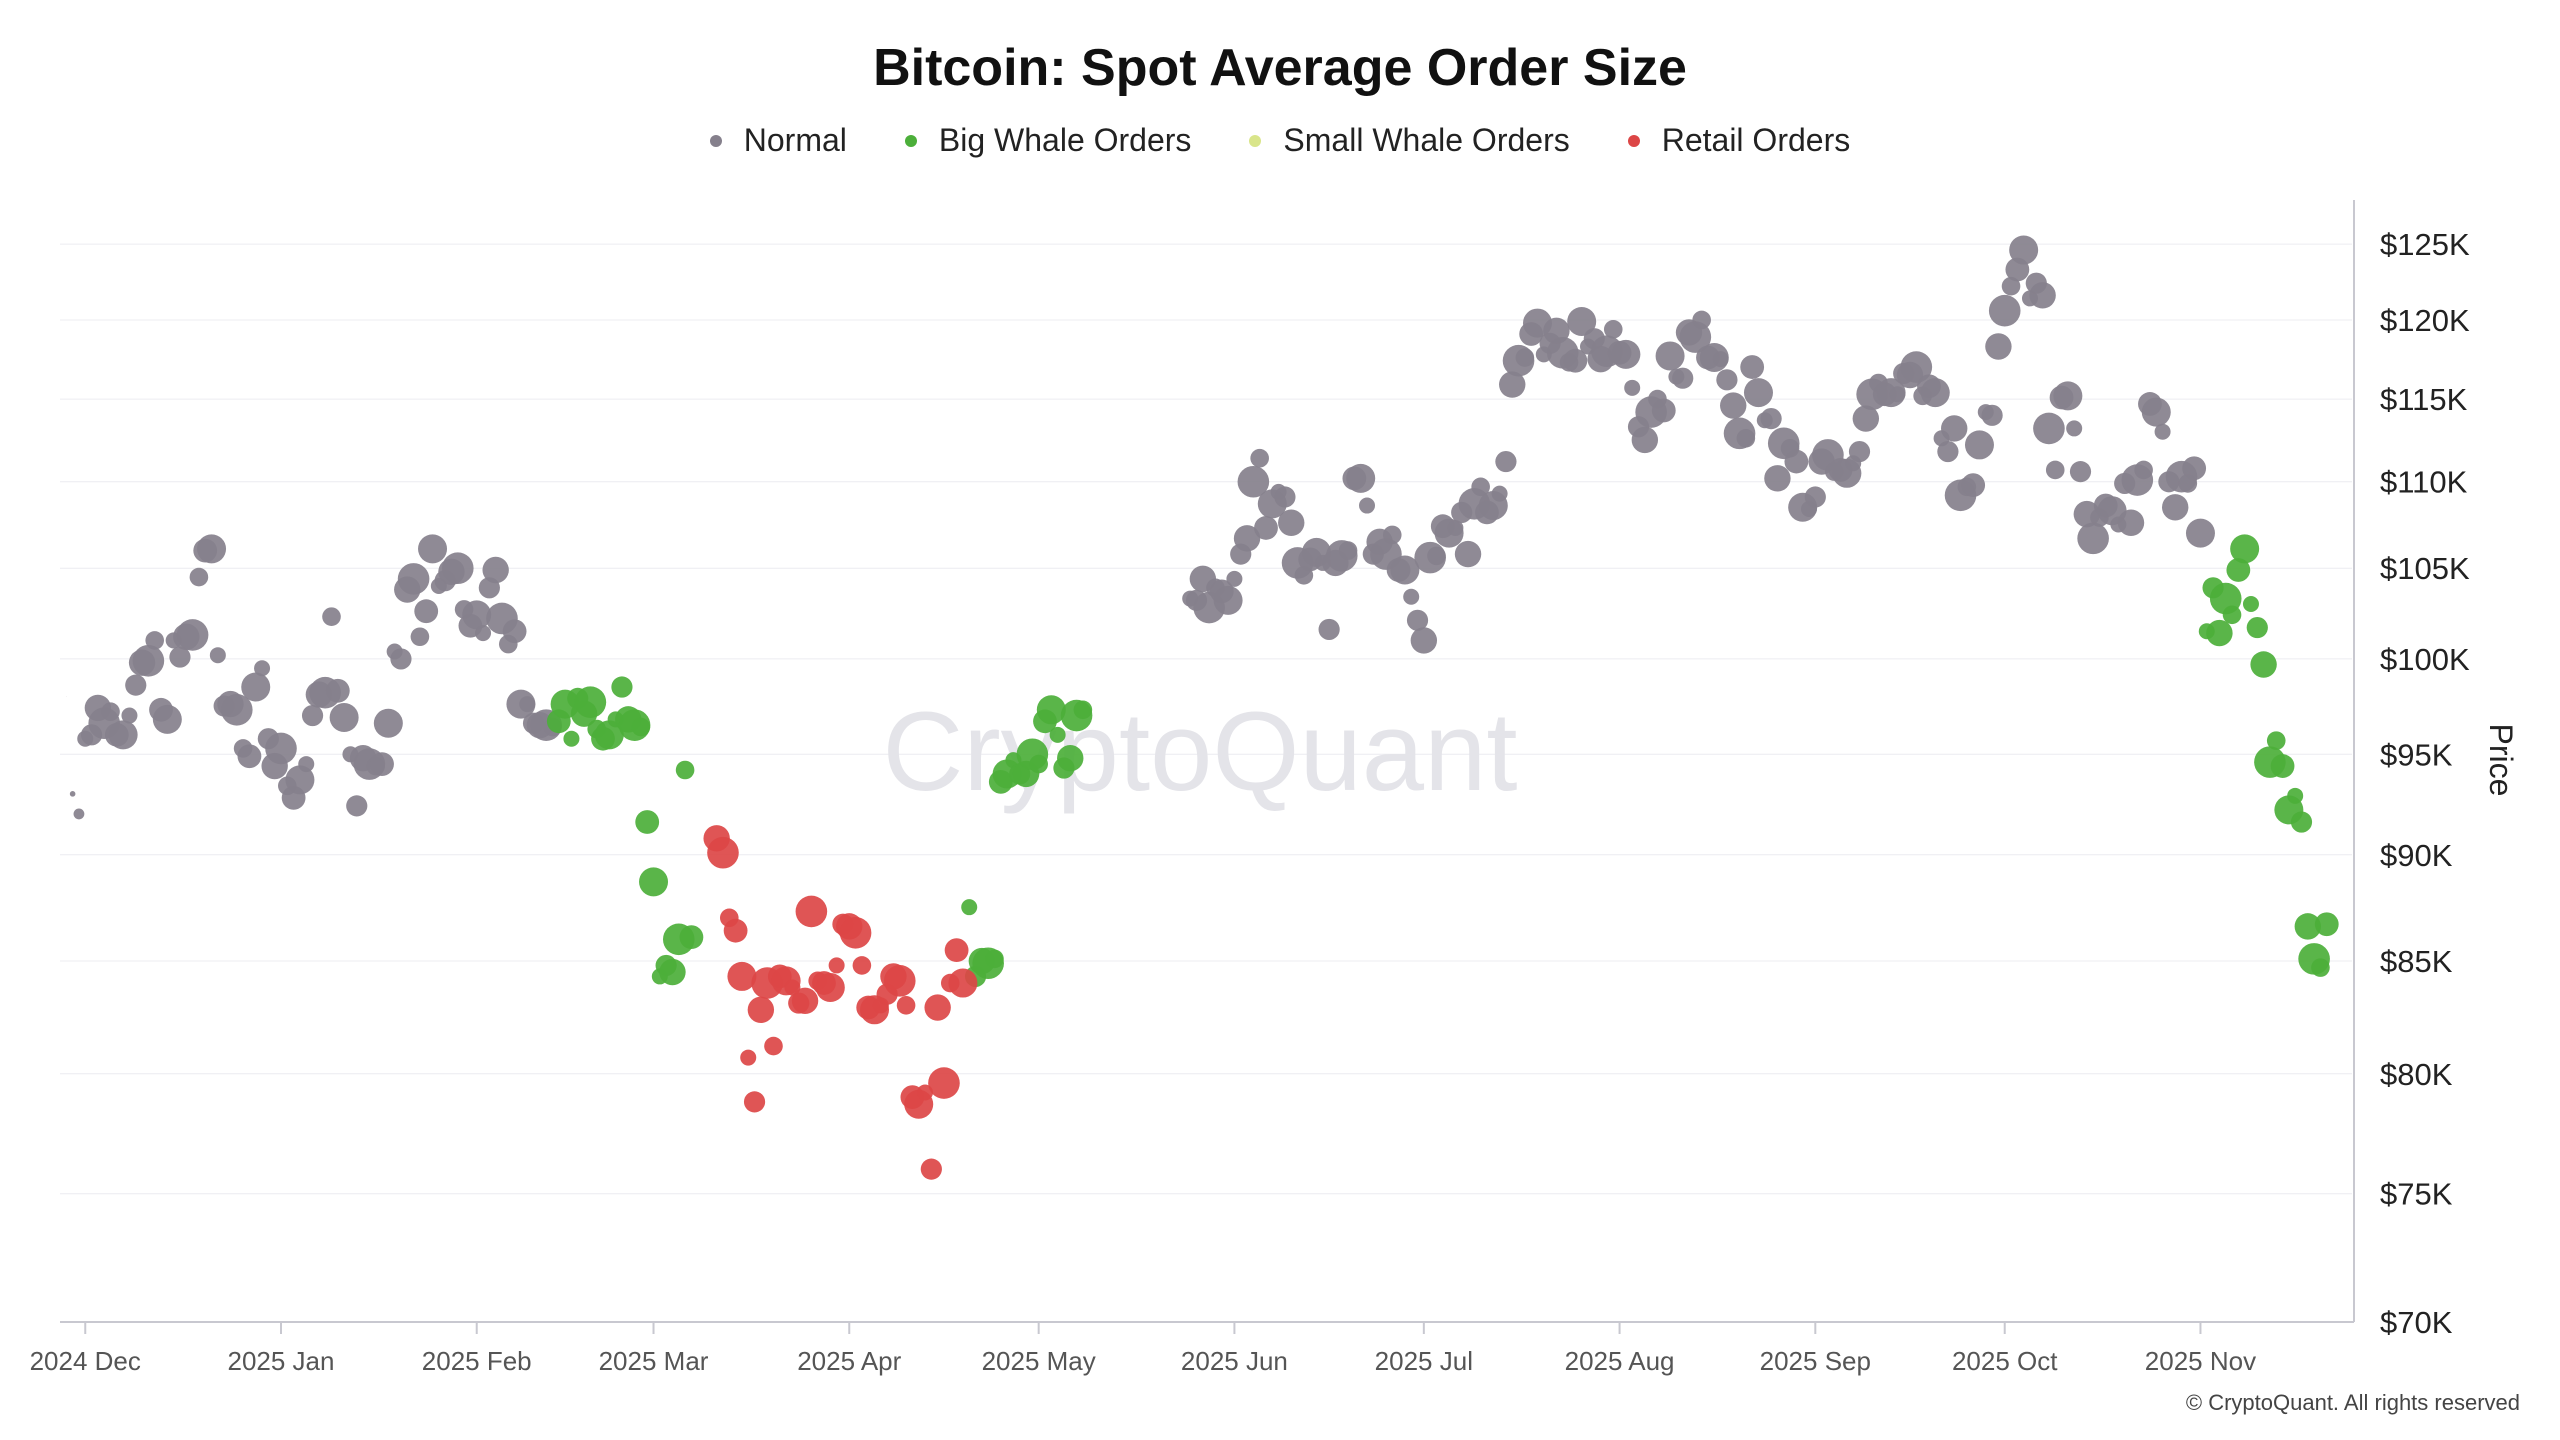 This screenshot has height=1440, width=2560. What do you see at coordinates (1738, 140) in the screenshot?
I see `legend-item-retail: Retail Orders` at bounding box center [1738, 140].